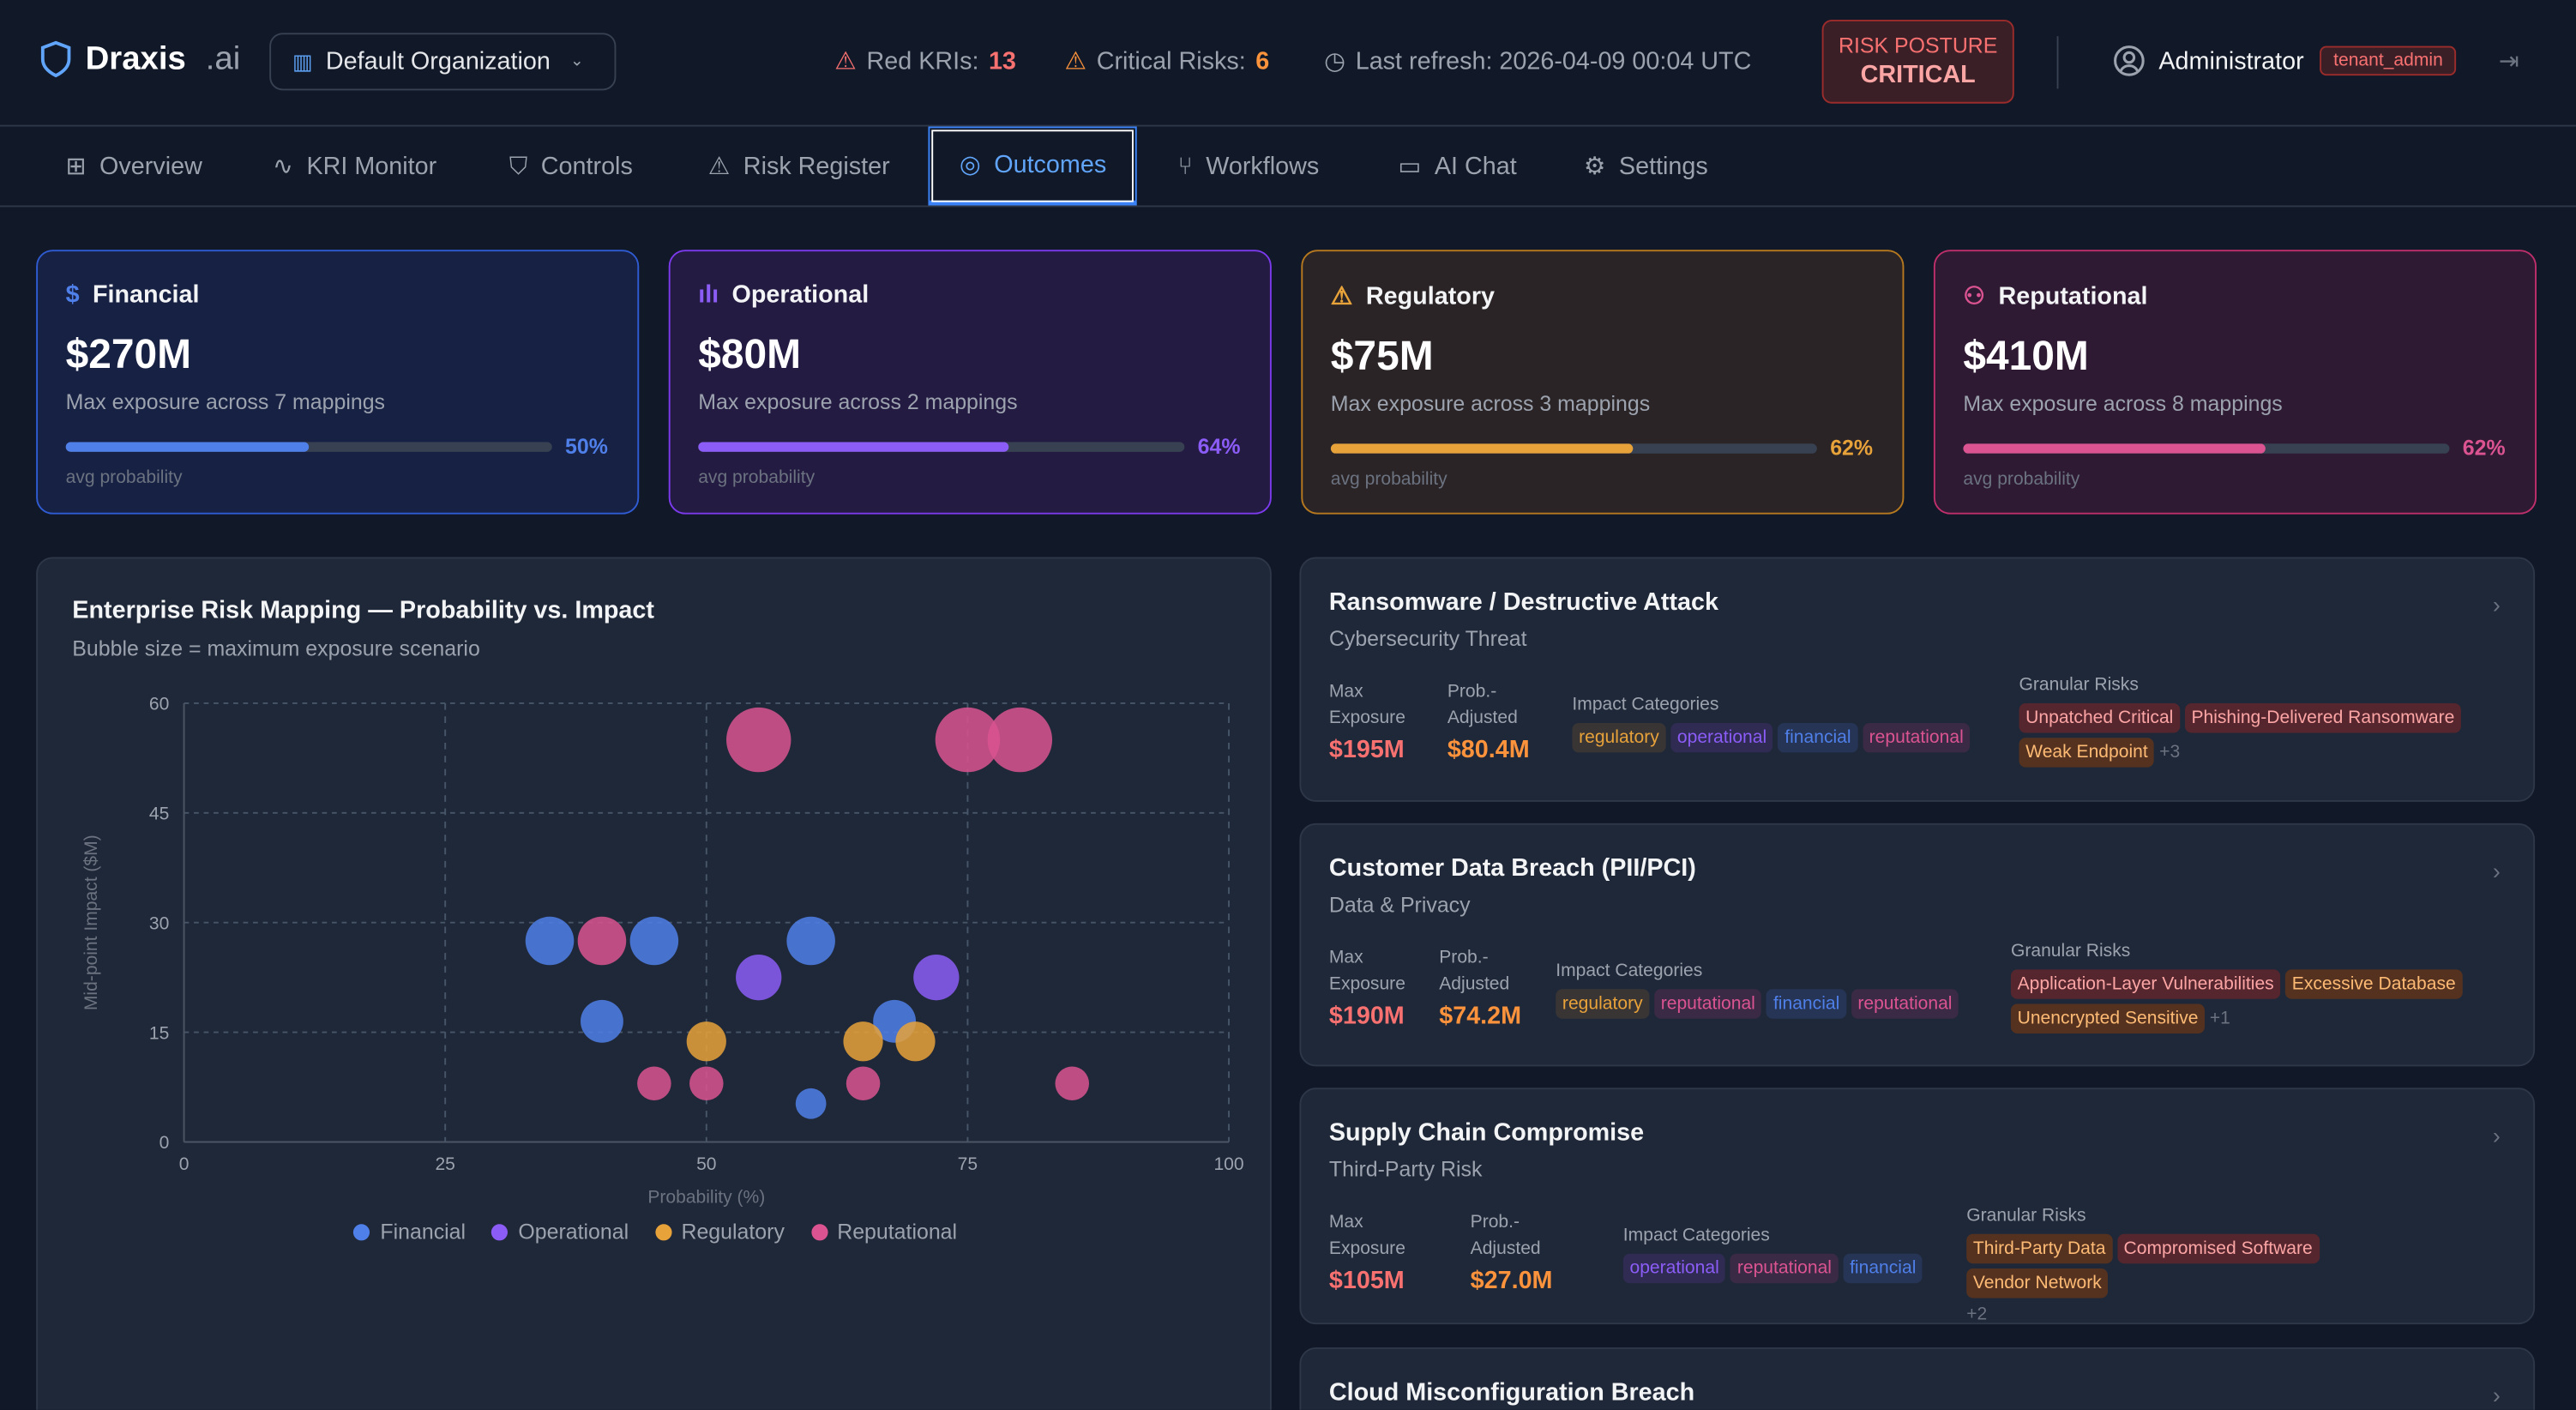 This screenshot has height=1410, width=2576. What do you see at coordinates (76, 167) in the screenshot?
I see `grid-icon: ⊞` at bounding box center [76, 167].